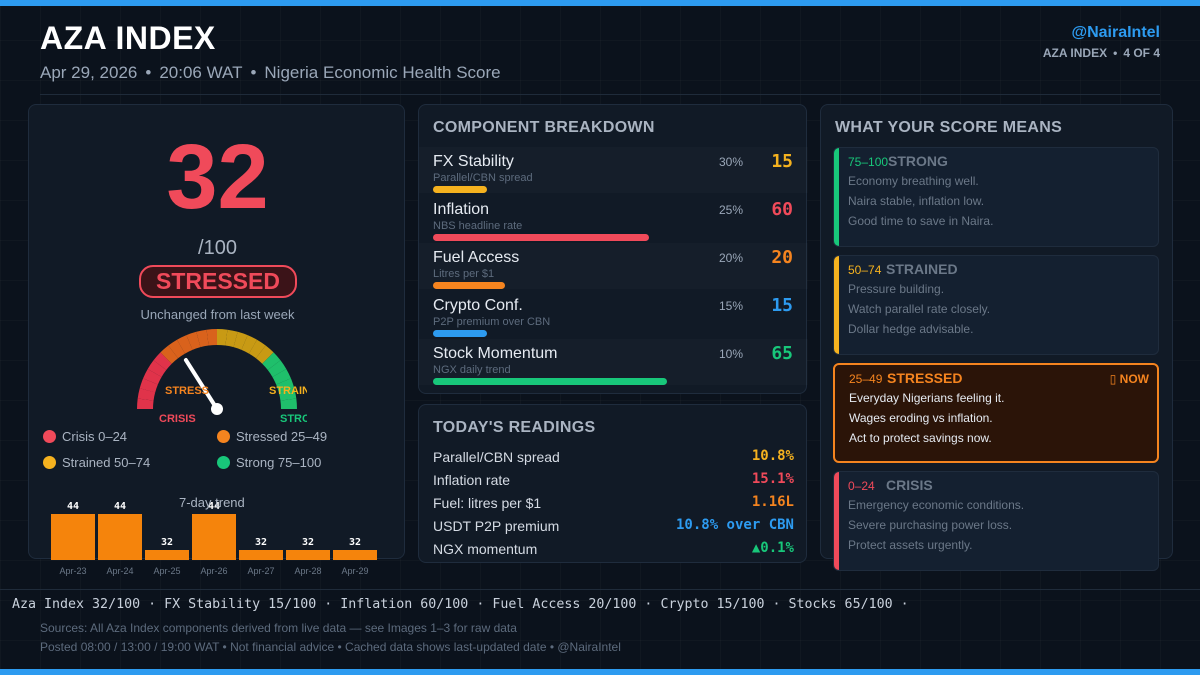 Image resolution: width=1200 pixels, height=675 pixels. I want to click on trend-category-label: Apr-23, so click(72, 571).